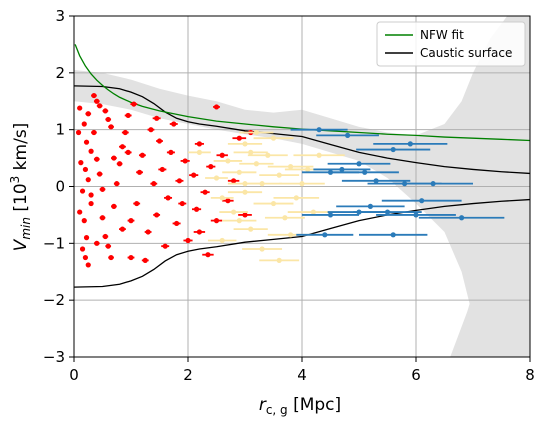  I want to click on x-axis-label-unit: [Mpc], so click(314, 405).